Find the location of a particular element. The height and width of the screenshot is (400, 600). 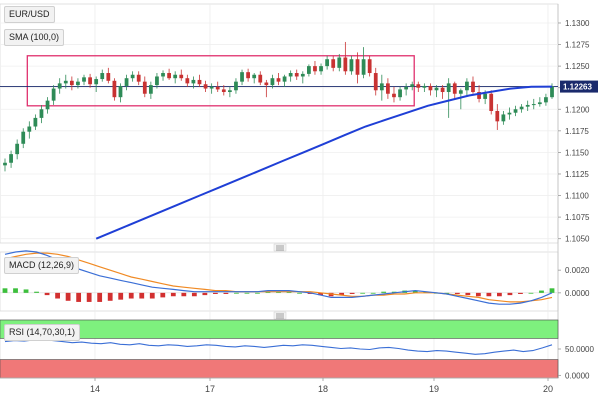

rsi-tick-label: 50.0000 is located at coordinates (579, 349).